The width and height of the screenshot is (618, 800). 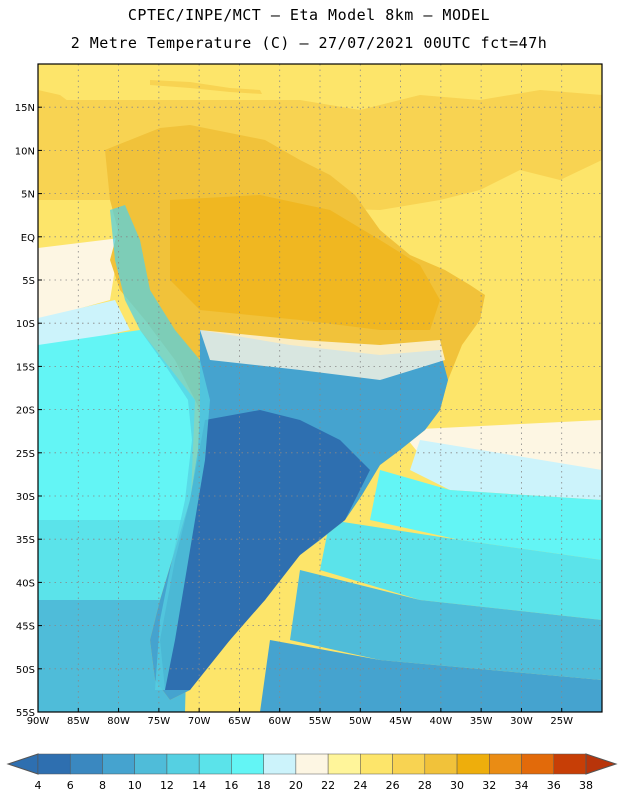 What do you see at coordinates (265, 550) in the screenshot?
I see `land-cold-south` at bounding box center [265, 550].